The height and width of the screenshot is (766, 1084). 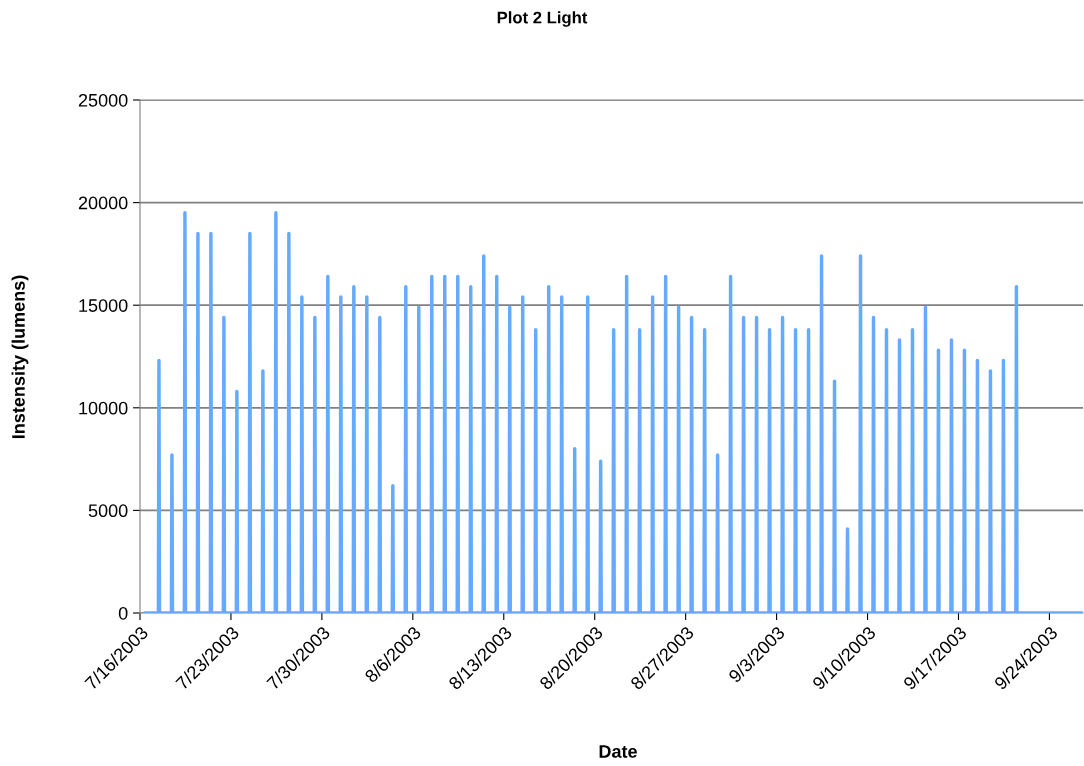 I want to click on y-tick-label: 10000, so click(x=103, y=408).